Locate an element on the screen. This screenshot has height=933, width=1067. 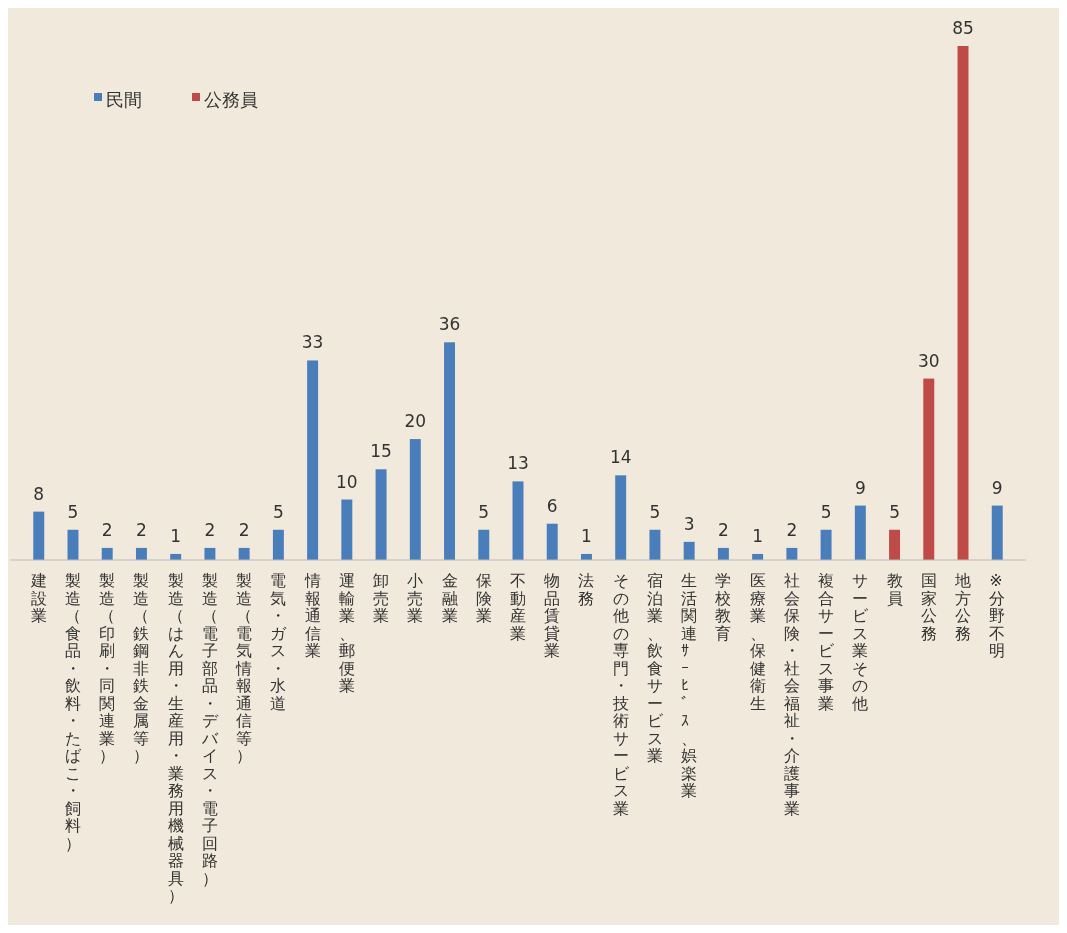
data-label: 20 is located at coordinates (415, 421).